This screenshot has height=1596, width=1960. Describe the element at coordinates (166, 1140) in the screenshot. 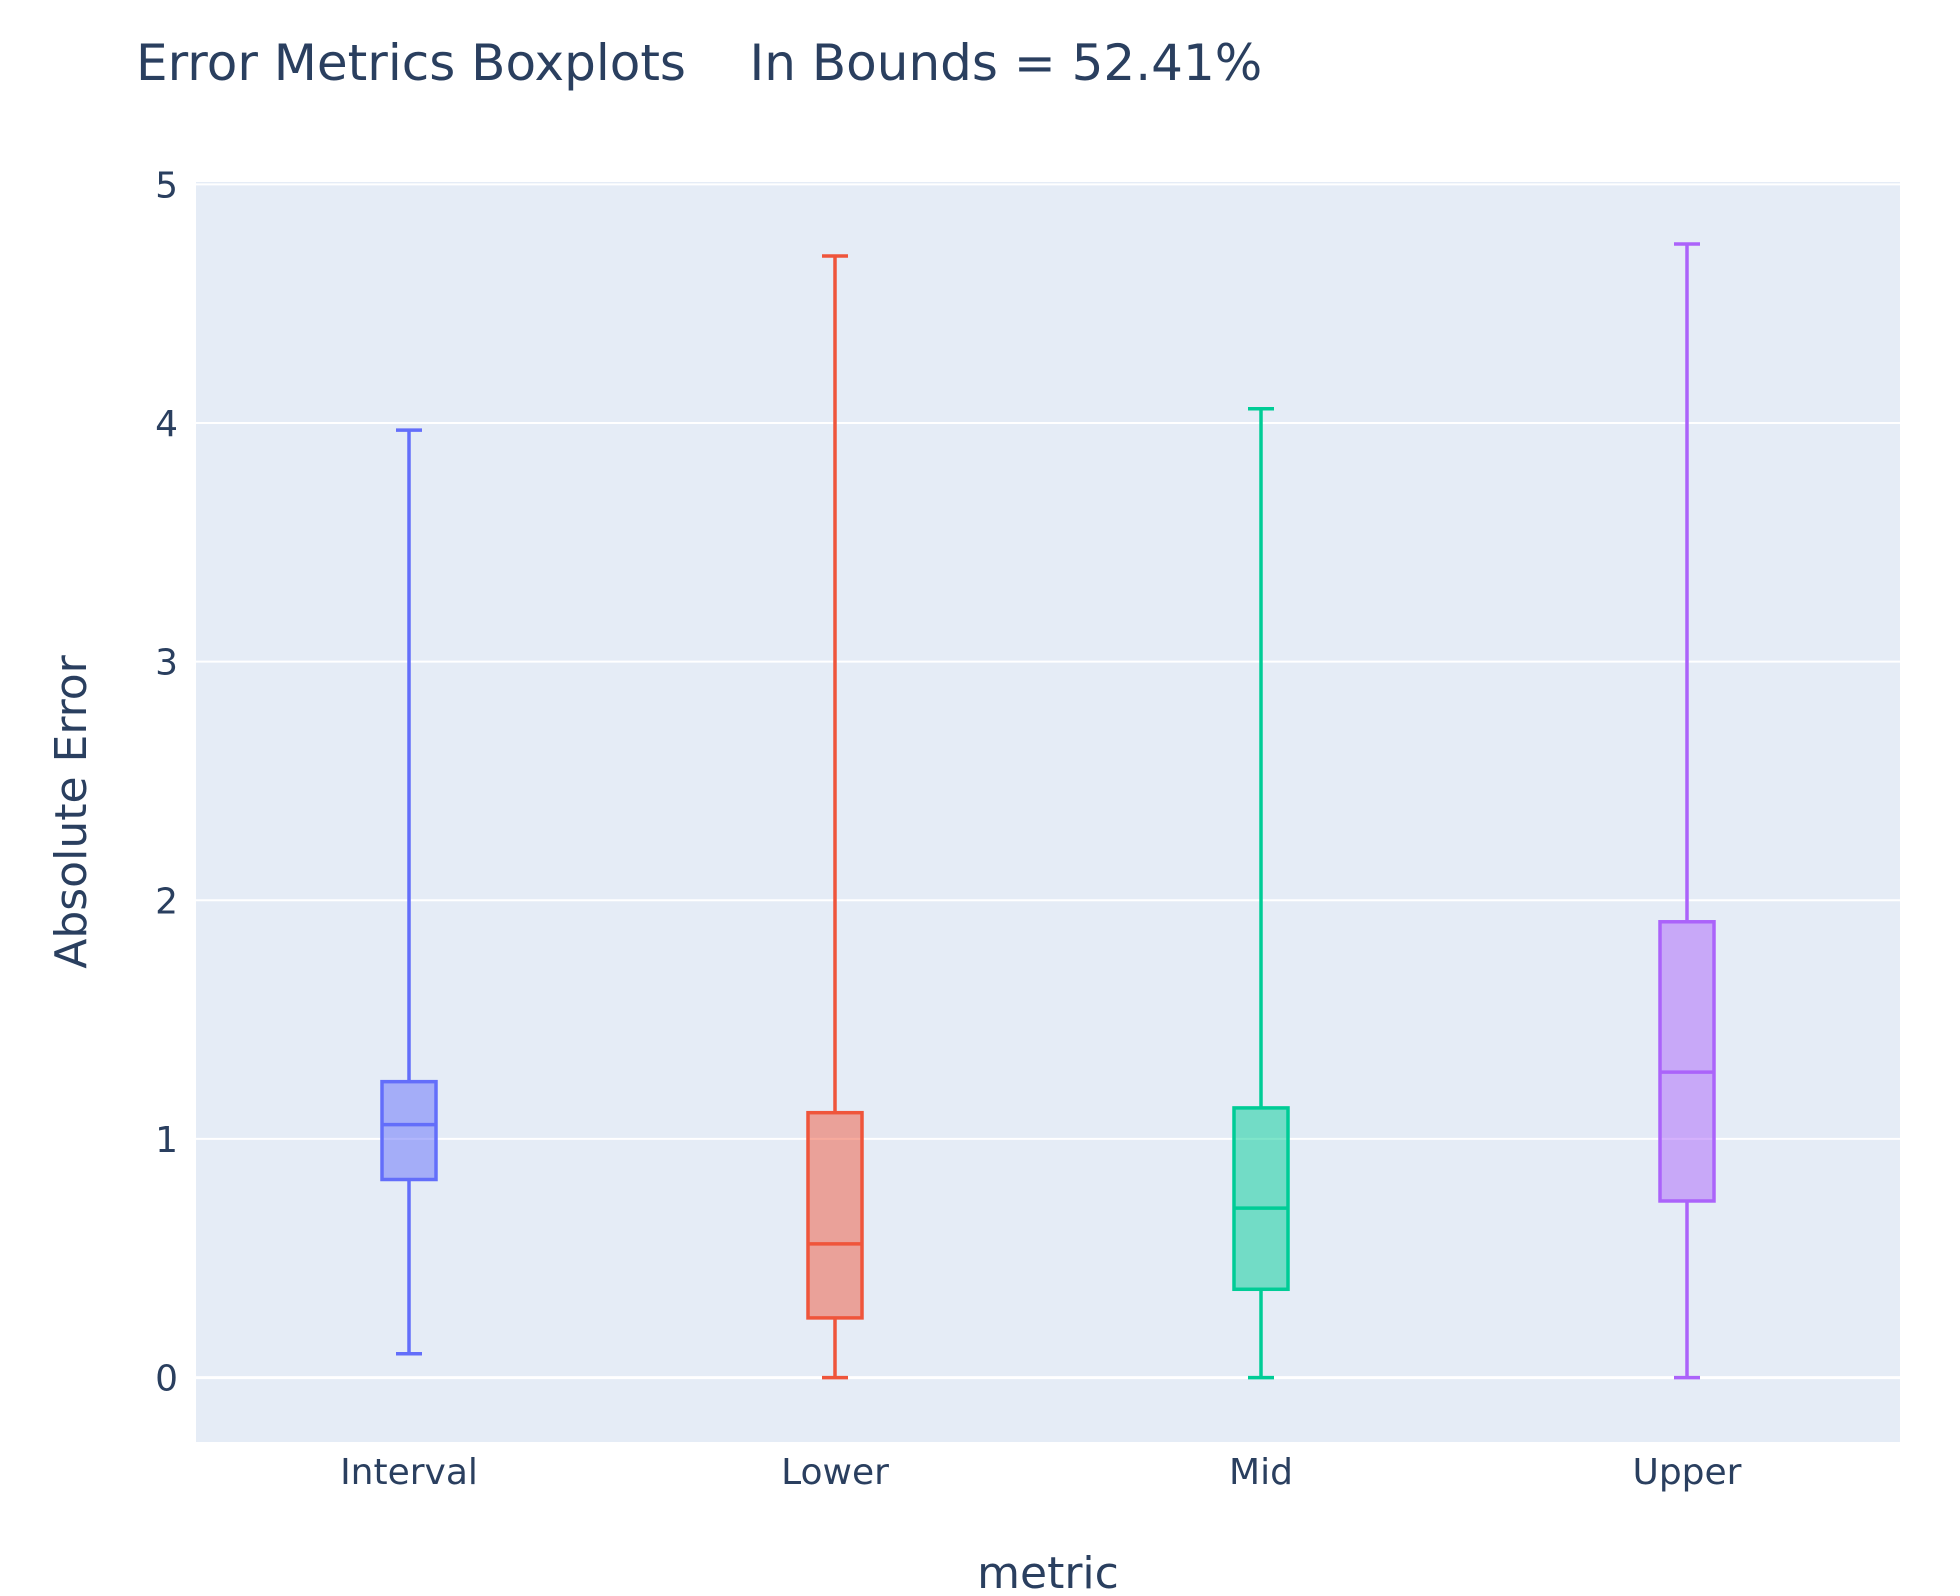

I see `y-tick-label-1: 1` at that location.